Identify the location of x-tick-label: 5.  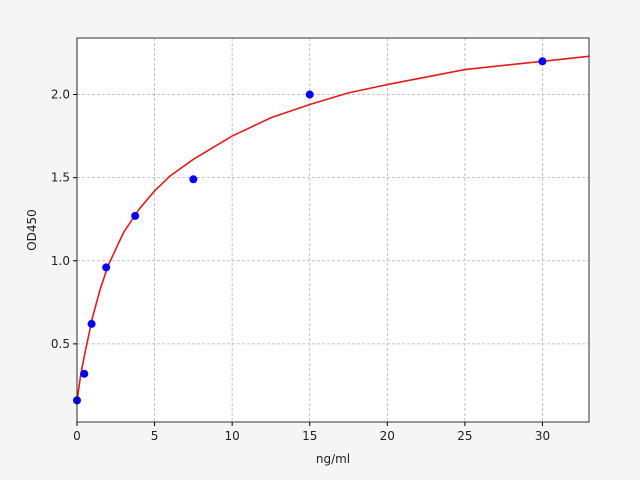
(155, 436).